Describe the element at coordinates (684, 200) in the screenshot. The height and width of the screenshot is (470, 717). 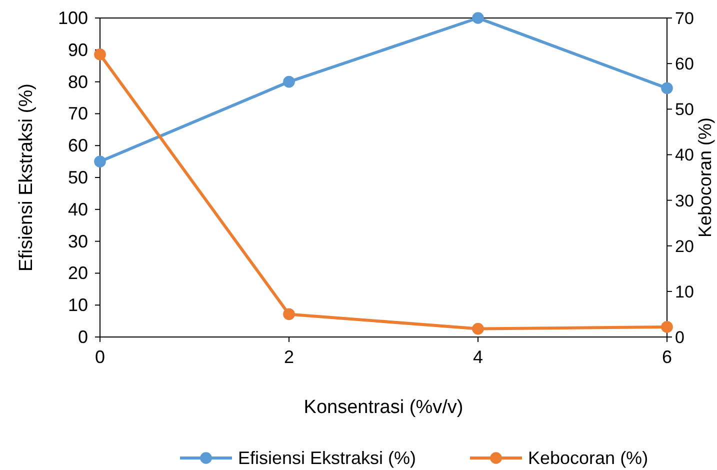
I see `y2-tick-label: 30` at that location.